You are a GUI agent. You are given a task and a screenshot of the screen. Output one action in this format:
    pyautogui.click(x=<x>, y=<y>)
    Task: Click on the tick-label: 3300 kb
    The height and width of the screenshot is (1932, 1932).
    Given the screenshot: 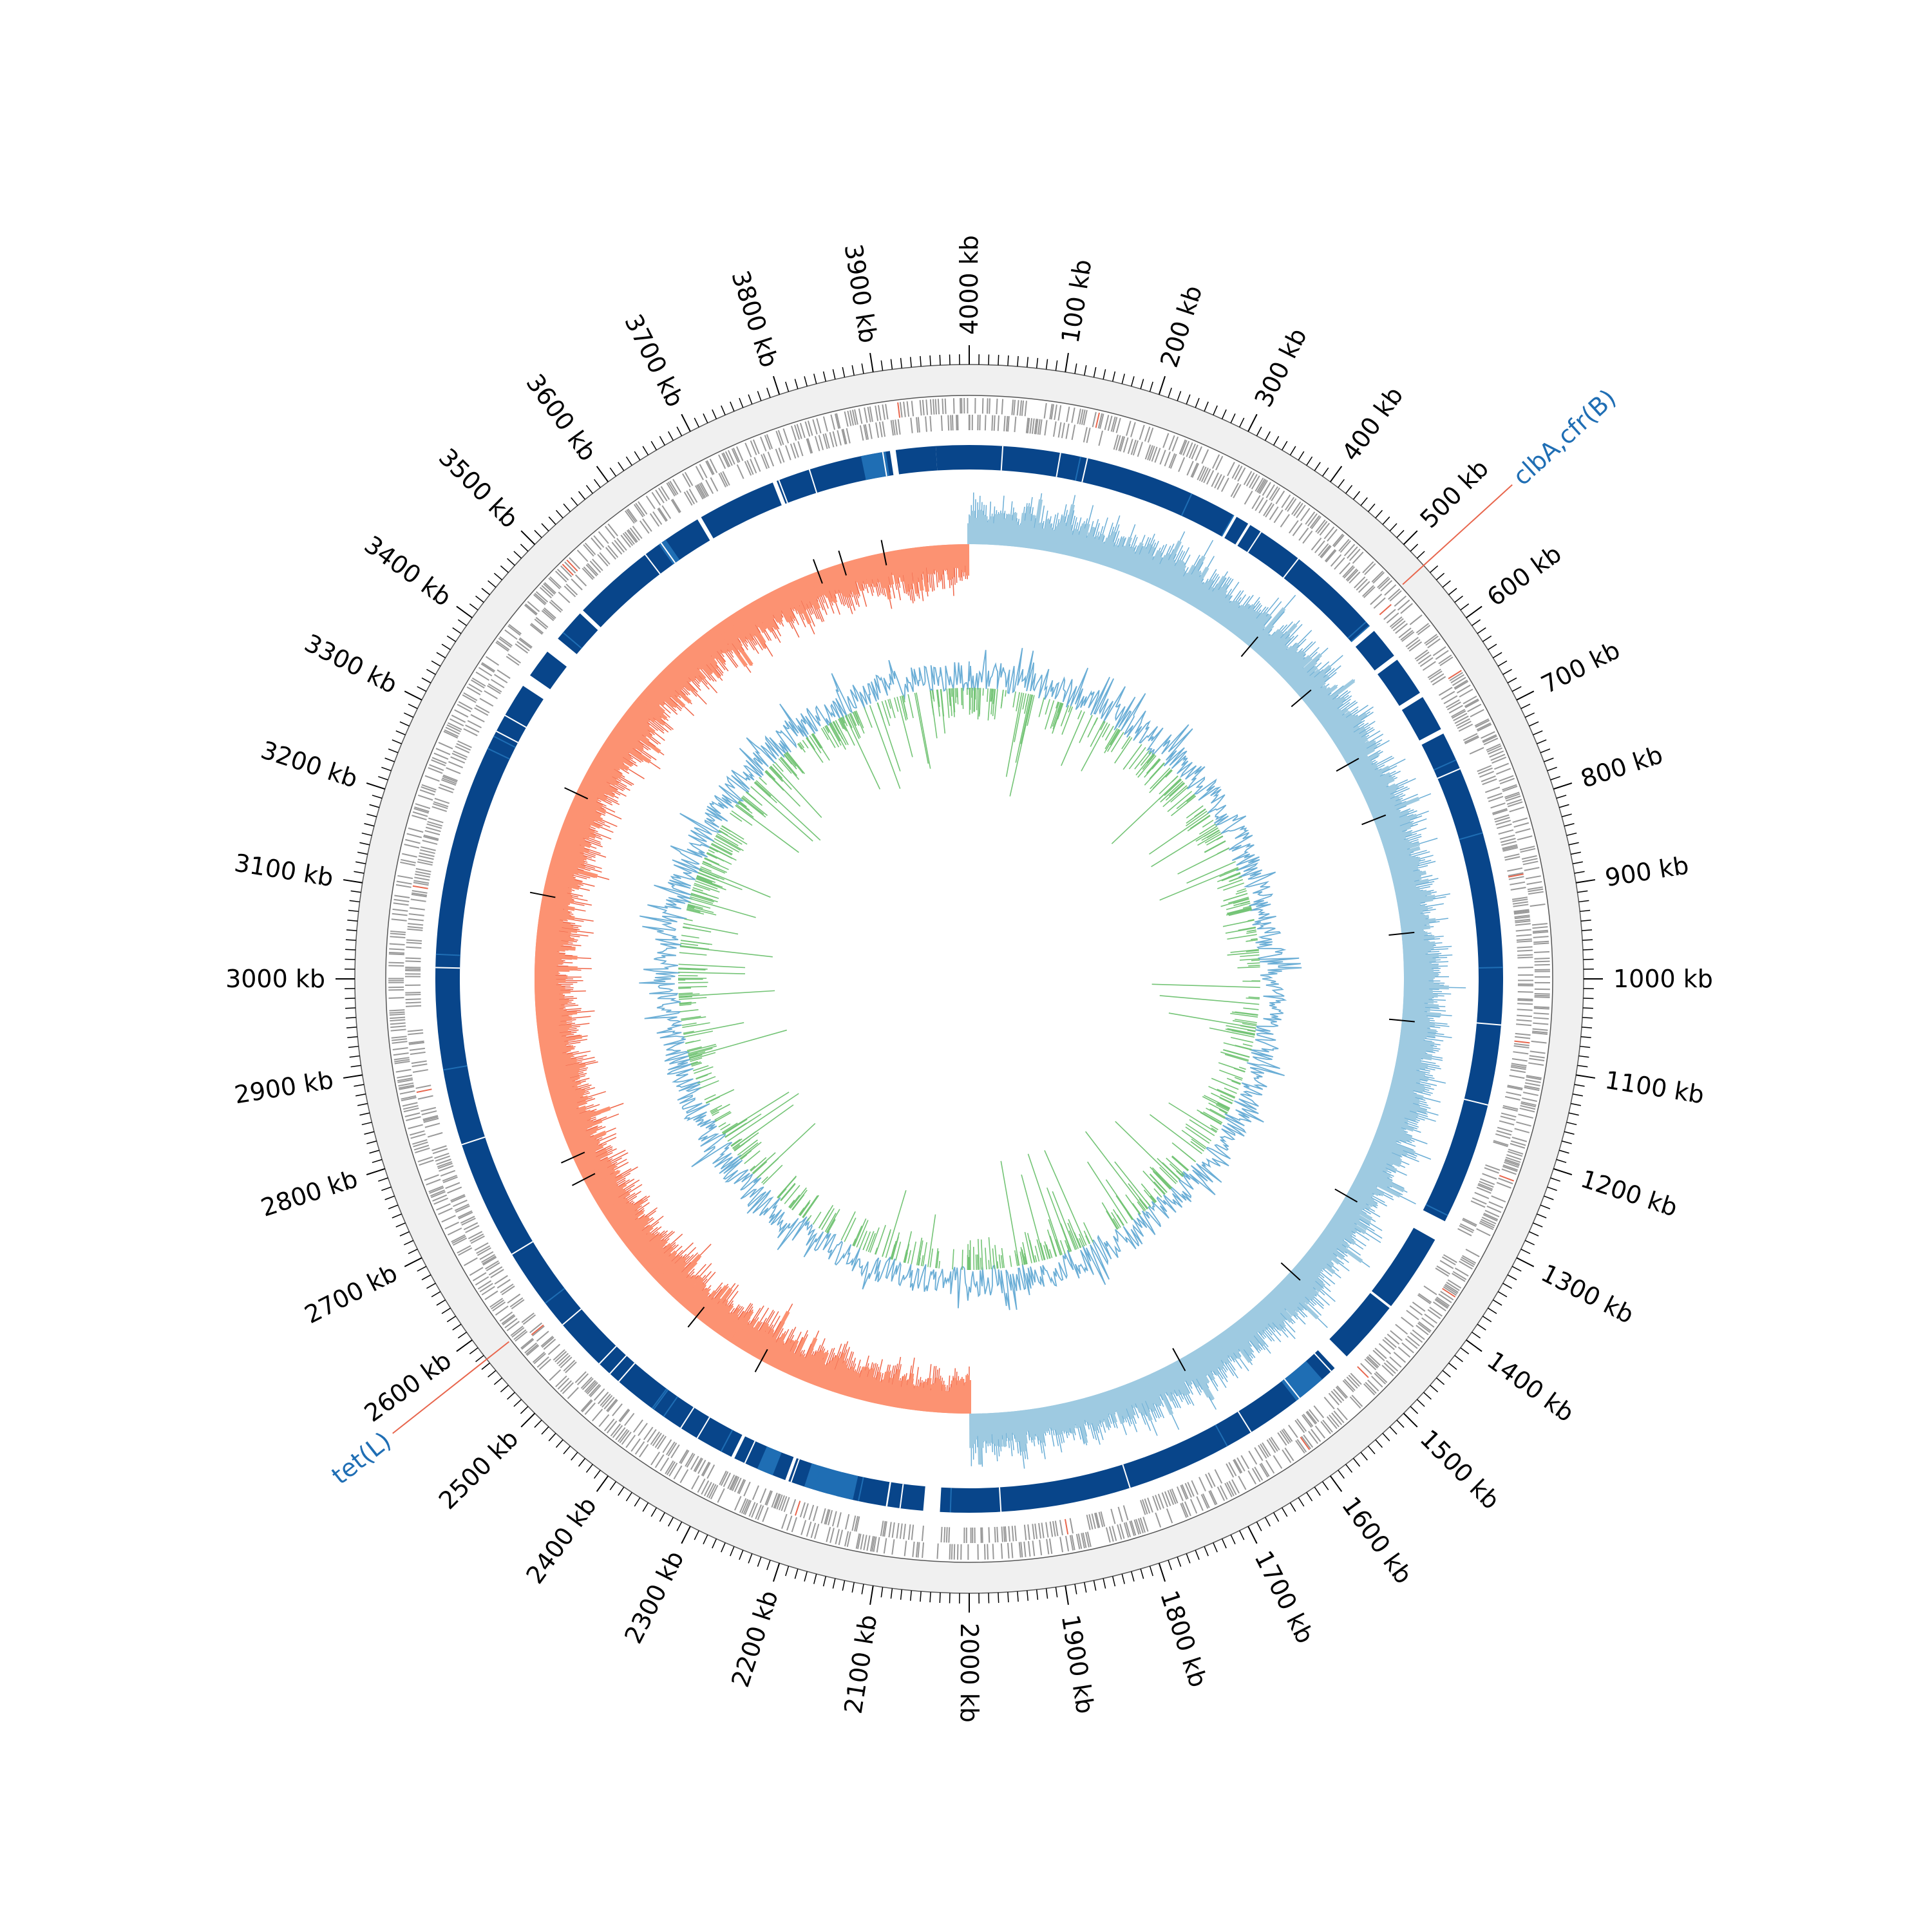 What is the action you would take?
    pyautogui.click(x=351, y=664)
    